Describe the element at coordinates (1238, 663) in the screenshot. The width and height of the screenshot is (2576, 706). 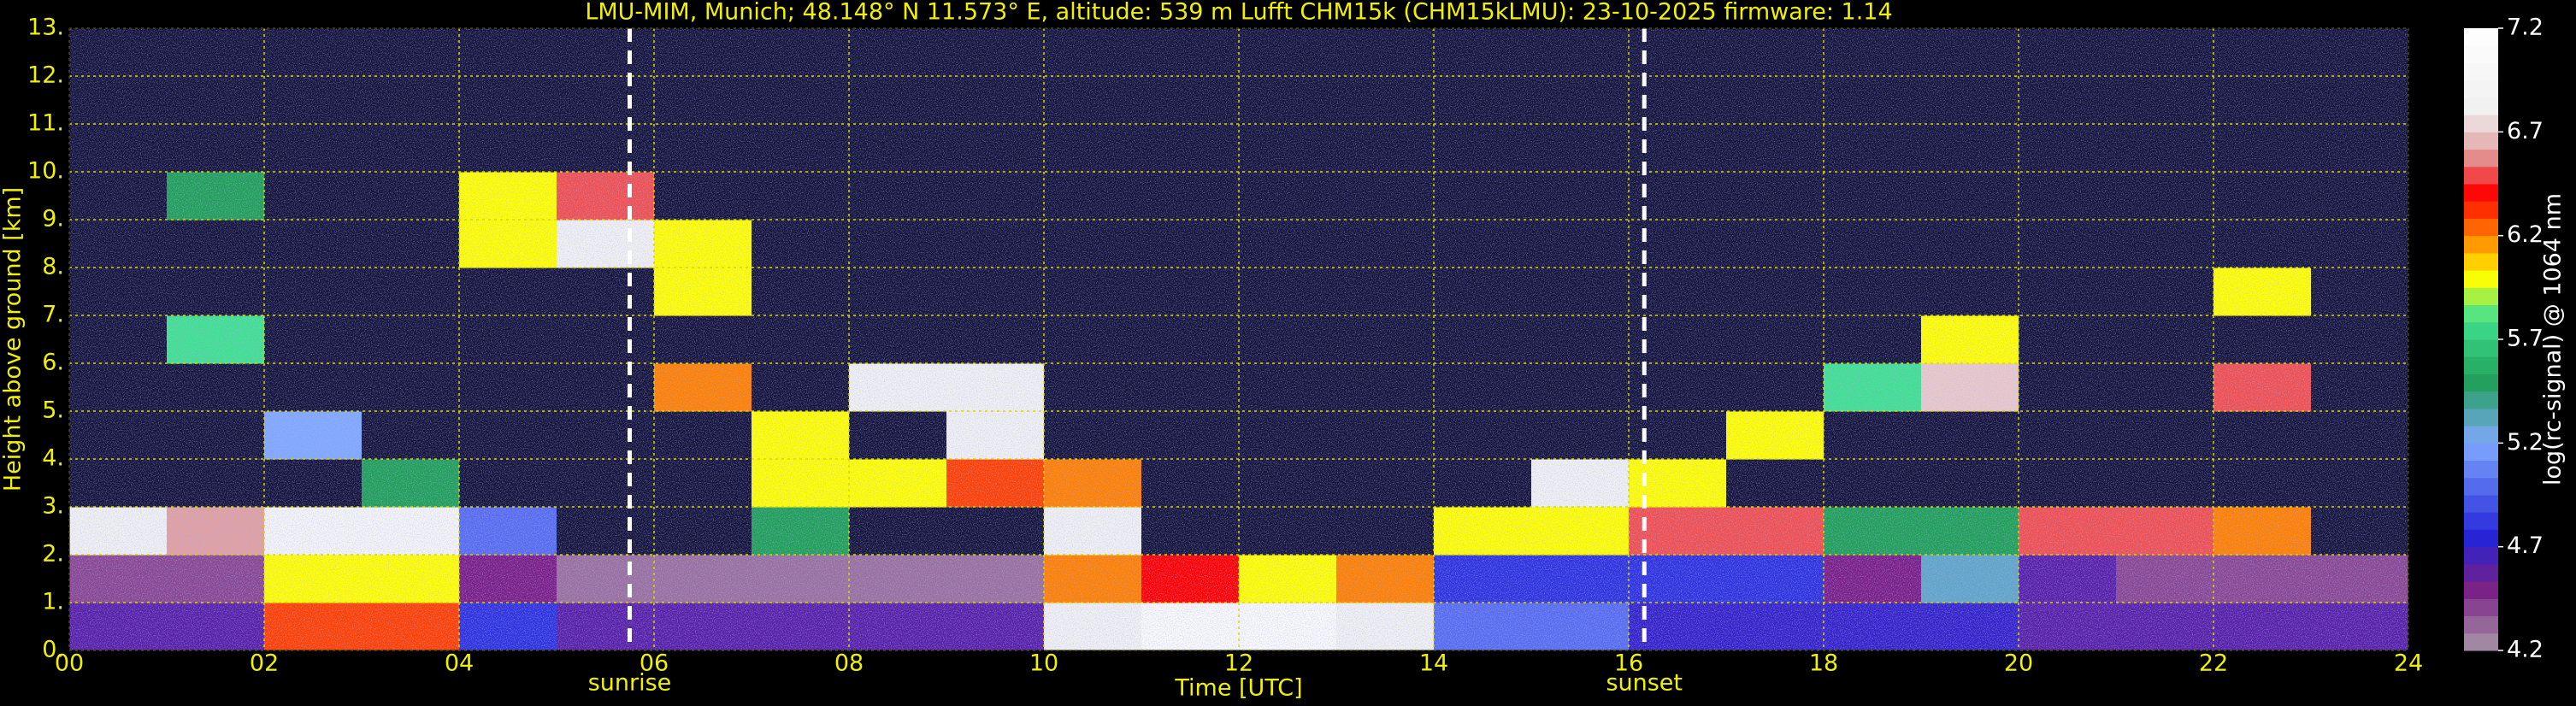
I see `x-tick-label: 12` at that location.